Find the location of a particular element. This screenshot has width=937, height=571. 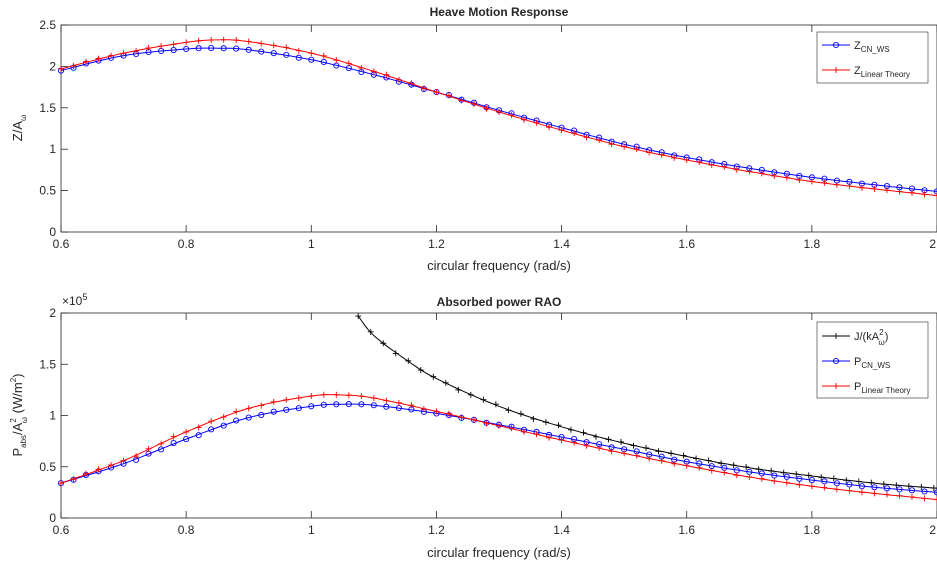

x-tick-label: 0.8 is located at coordinates (186, 244).